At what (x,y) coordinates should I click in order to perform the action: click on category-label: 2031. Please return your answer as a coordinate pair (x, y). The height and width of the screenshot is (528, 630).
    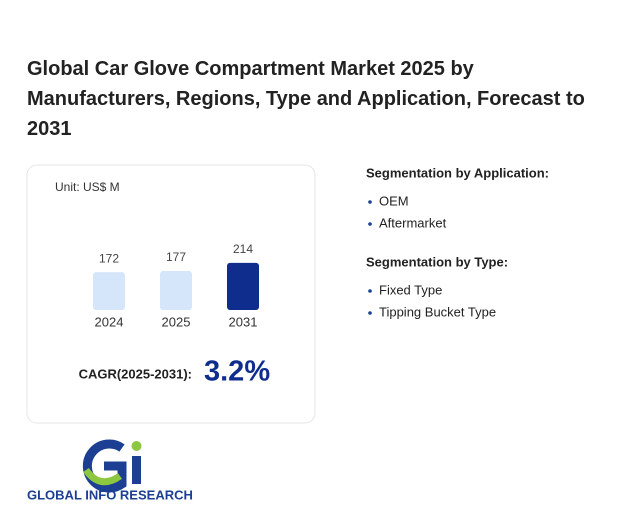
    Looking at the image, I should click on (243, 321).